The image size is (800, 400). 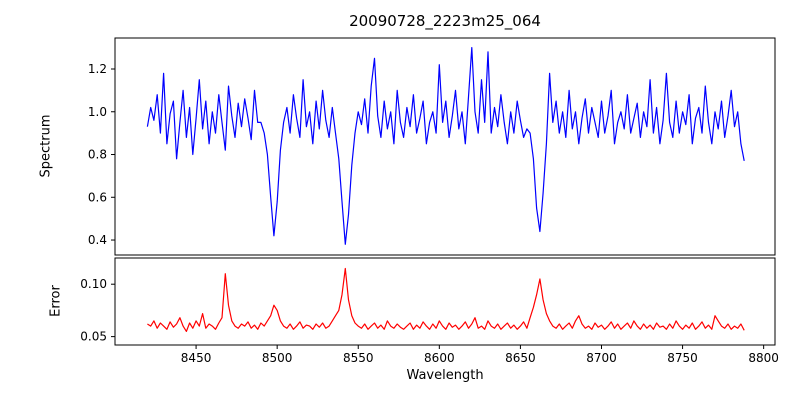 What do you see at coordinates (439, 358) in the screenshot?
I see `x-tick-label: 8600` at bounding box center [439, 358].